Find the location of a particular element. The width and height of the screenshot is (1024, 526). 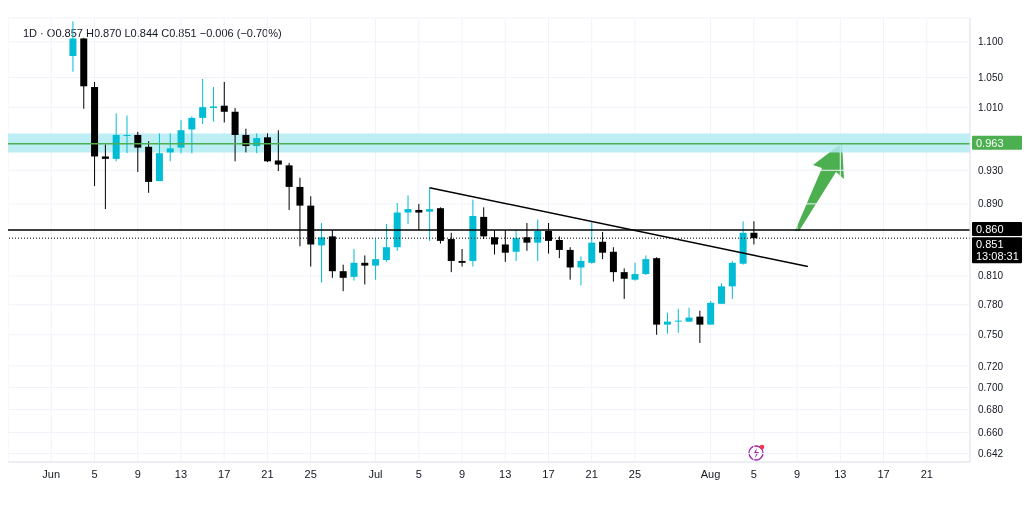

y-tick-label: 0.642 is located at coordinates (991, 454).